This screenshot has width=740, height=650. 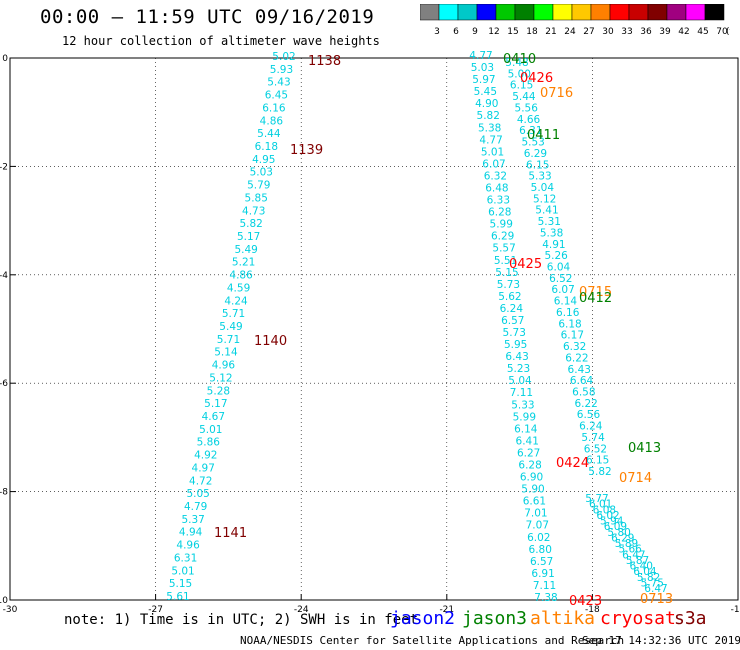 What do you see at coordinates (532, 143) in the screenshot?
I see `swh-value: 5.53` at bounding box center [532, 143].